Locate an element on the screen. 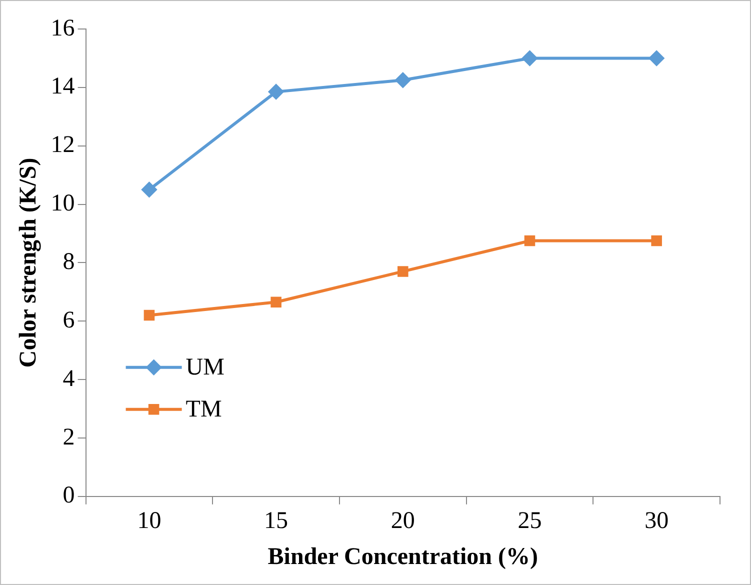  x-axis-title: Binder Concentration (%) is located at coordinates (403, 557).